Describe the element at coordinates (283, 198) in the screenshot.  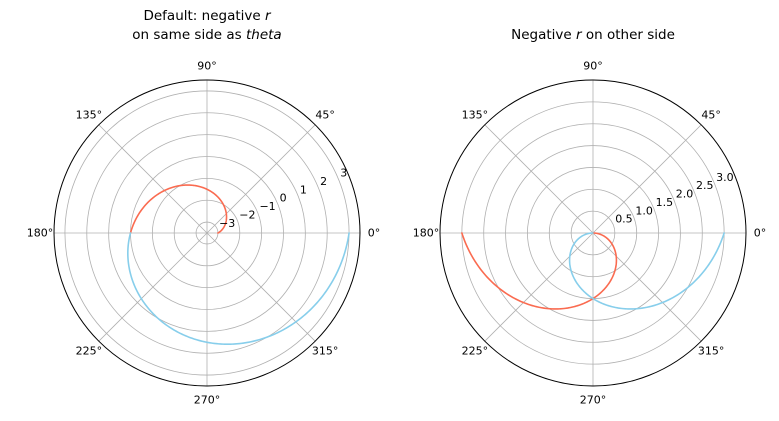
I see `r-tick-label: 0` at that location.